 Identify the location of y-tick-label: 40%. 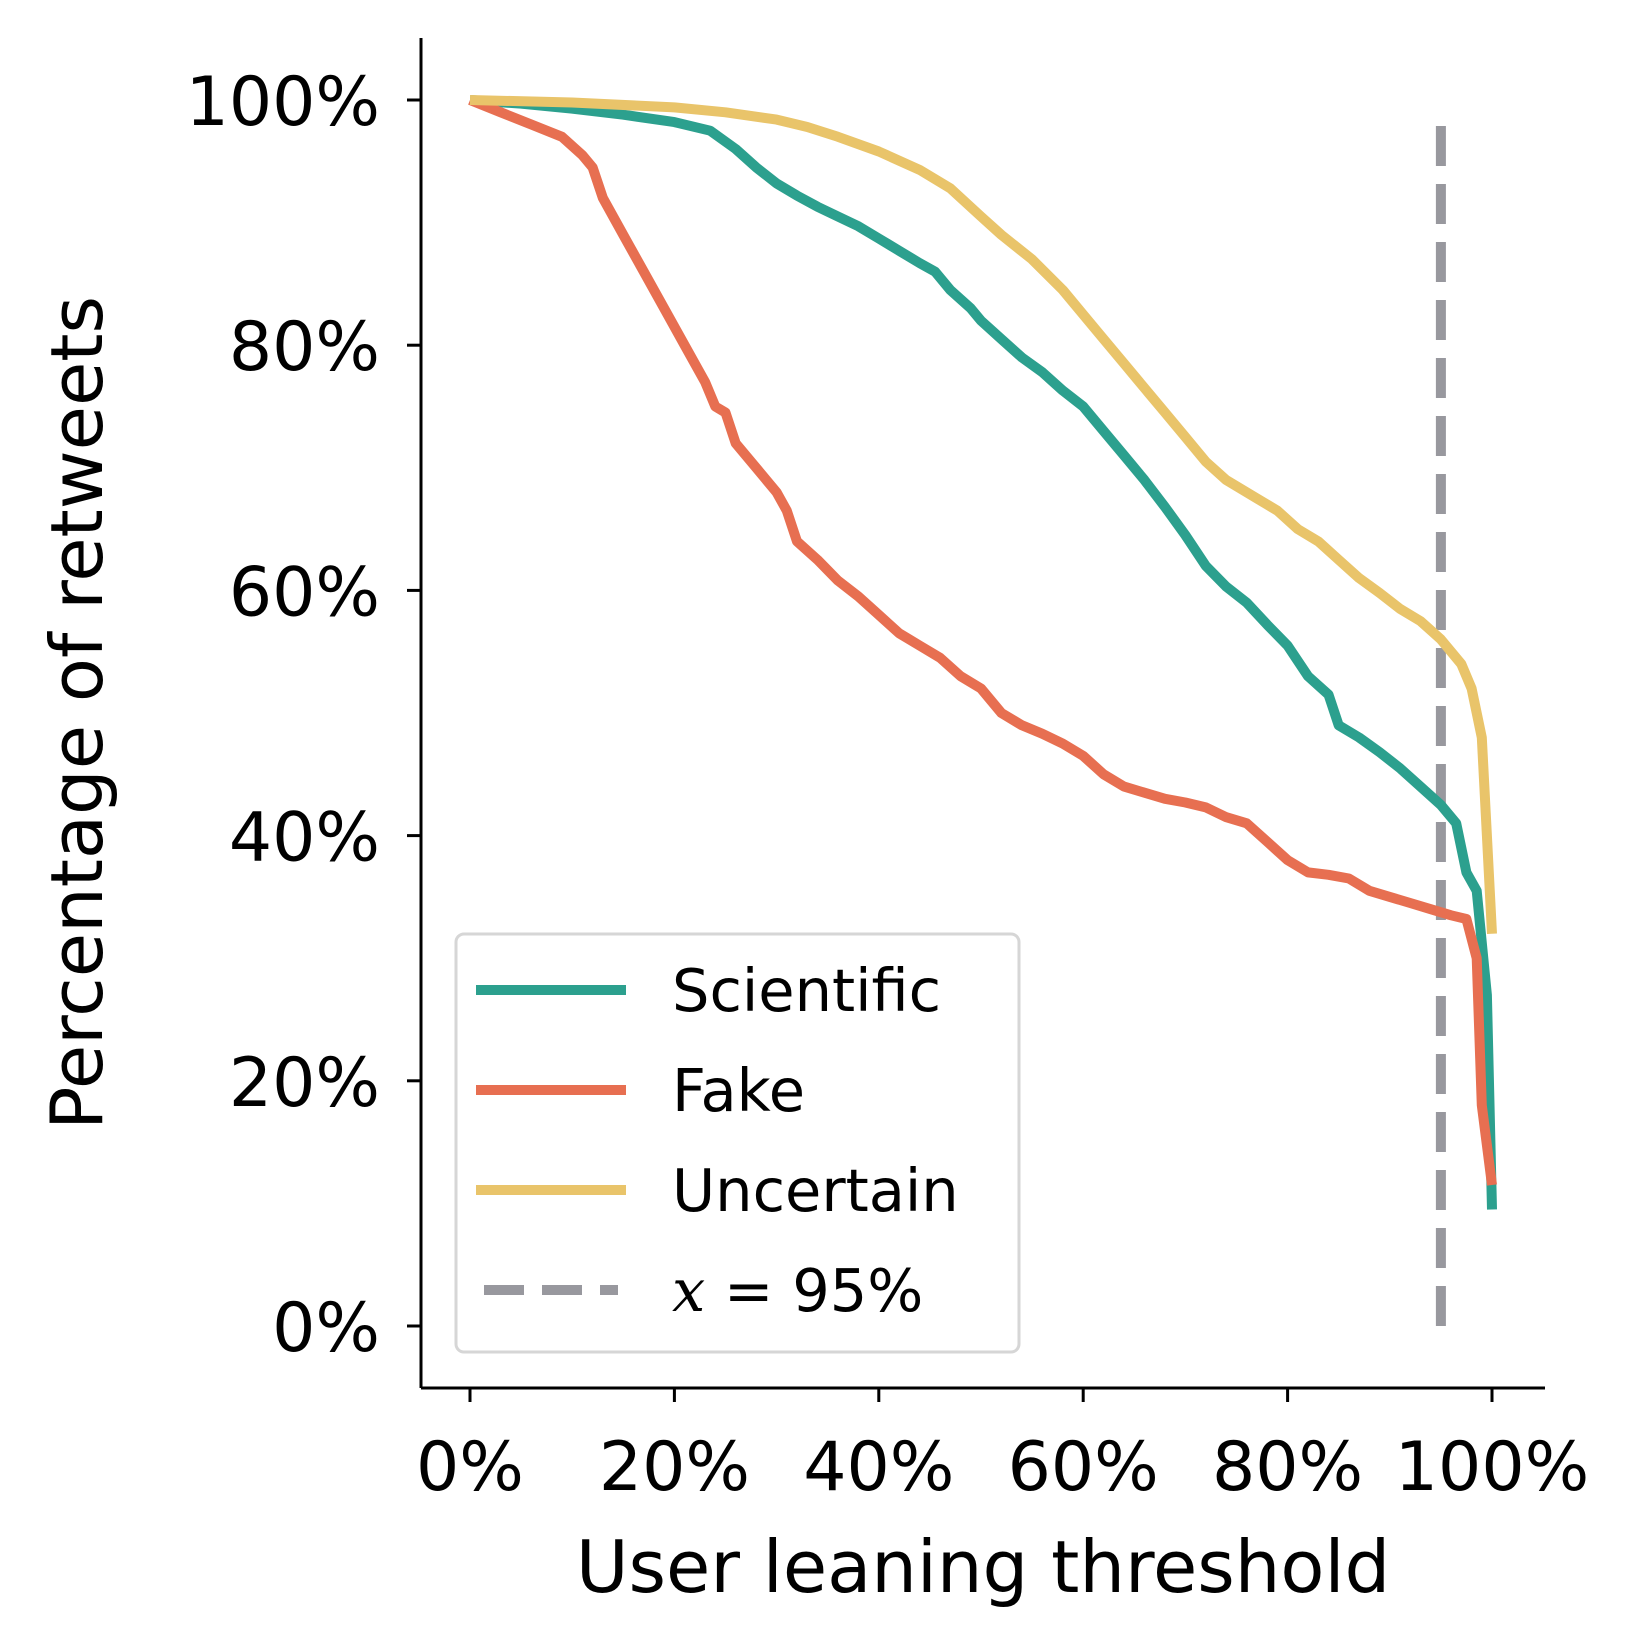
(304, 838).